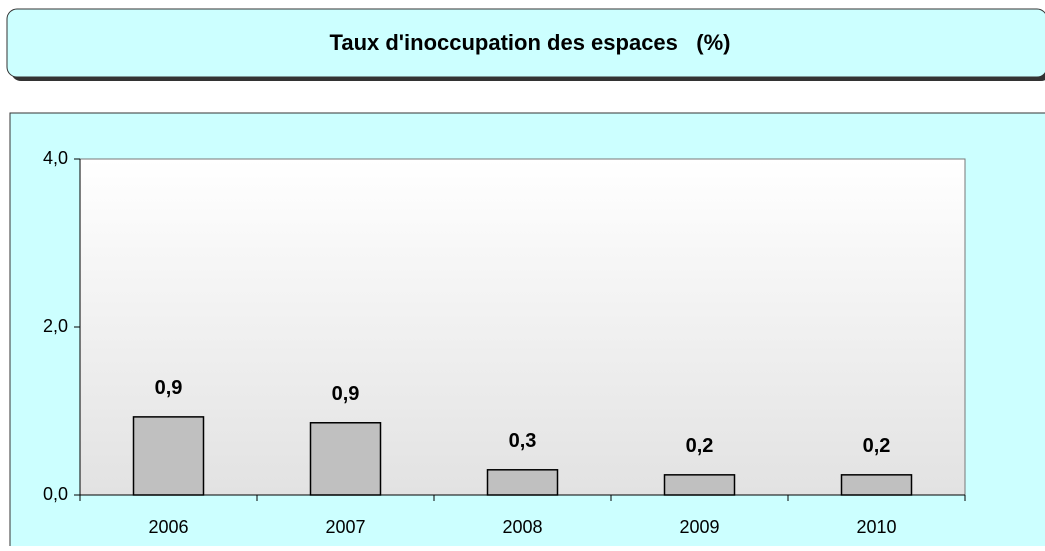  What do you see at coordinates (55, 158) in the screenshot?
I see `y-tick-label: 4,0` at bounding box center [55, 158].